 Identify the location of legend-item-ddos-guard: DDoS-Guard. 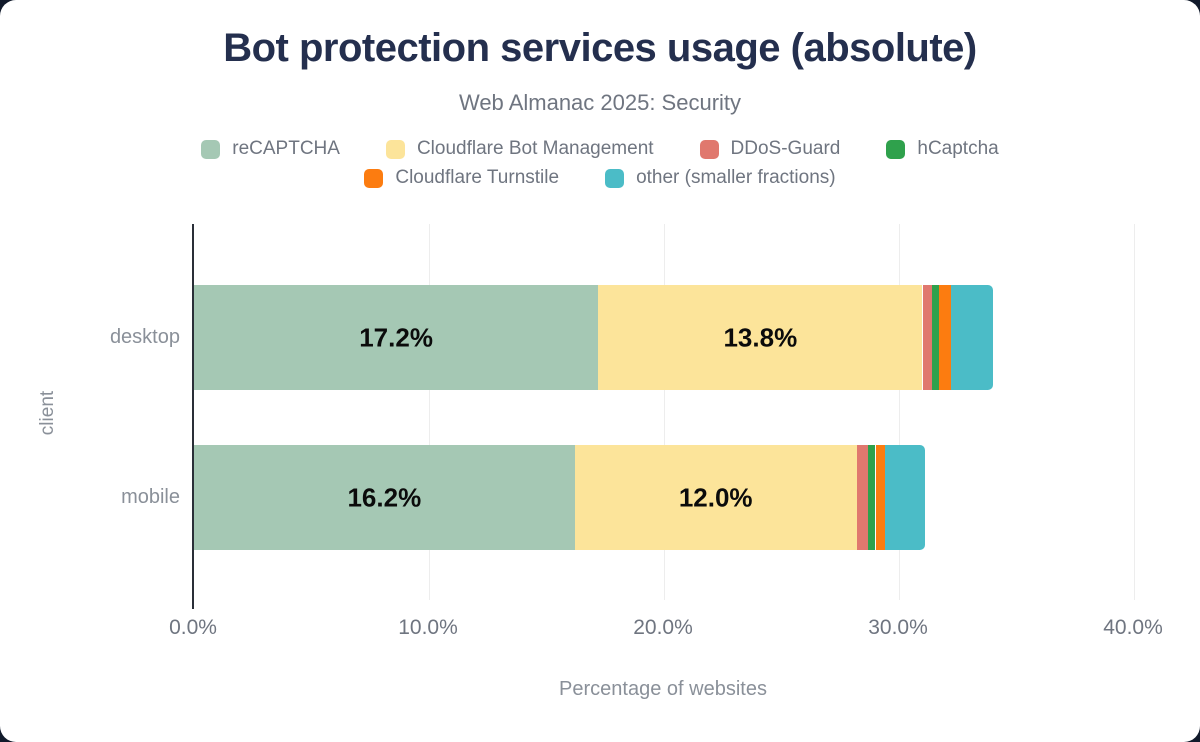
(770, 149).